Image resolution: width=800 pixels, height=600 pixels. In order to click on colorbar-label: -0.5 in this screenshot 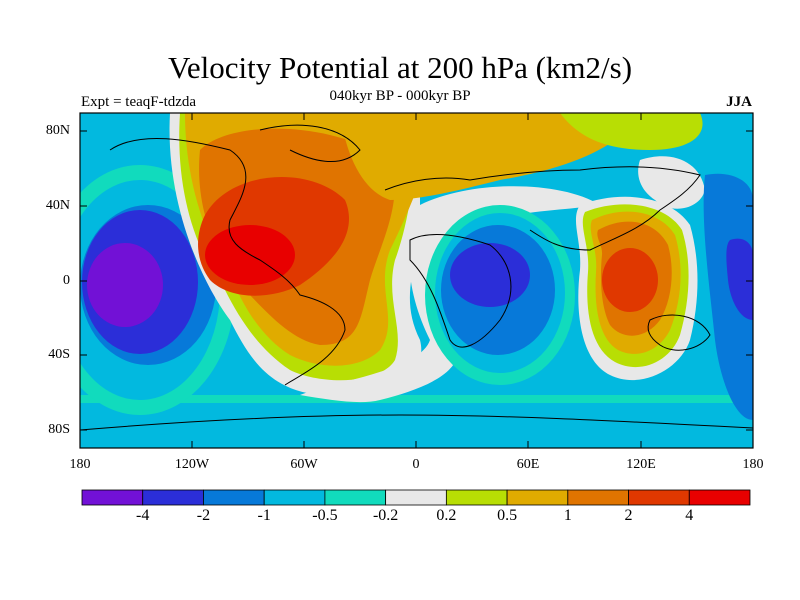, I will do `click(325, 515)`.